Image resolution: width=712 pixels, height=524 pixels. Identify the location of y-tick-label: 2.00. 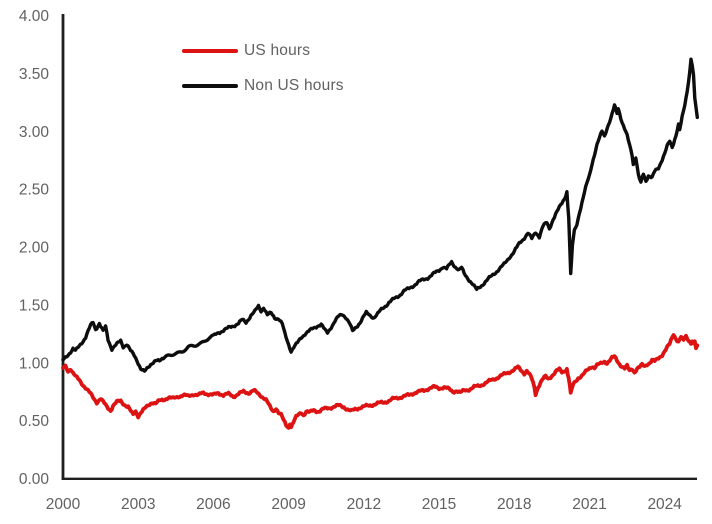
(34, 248).